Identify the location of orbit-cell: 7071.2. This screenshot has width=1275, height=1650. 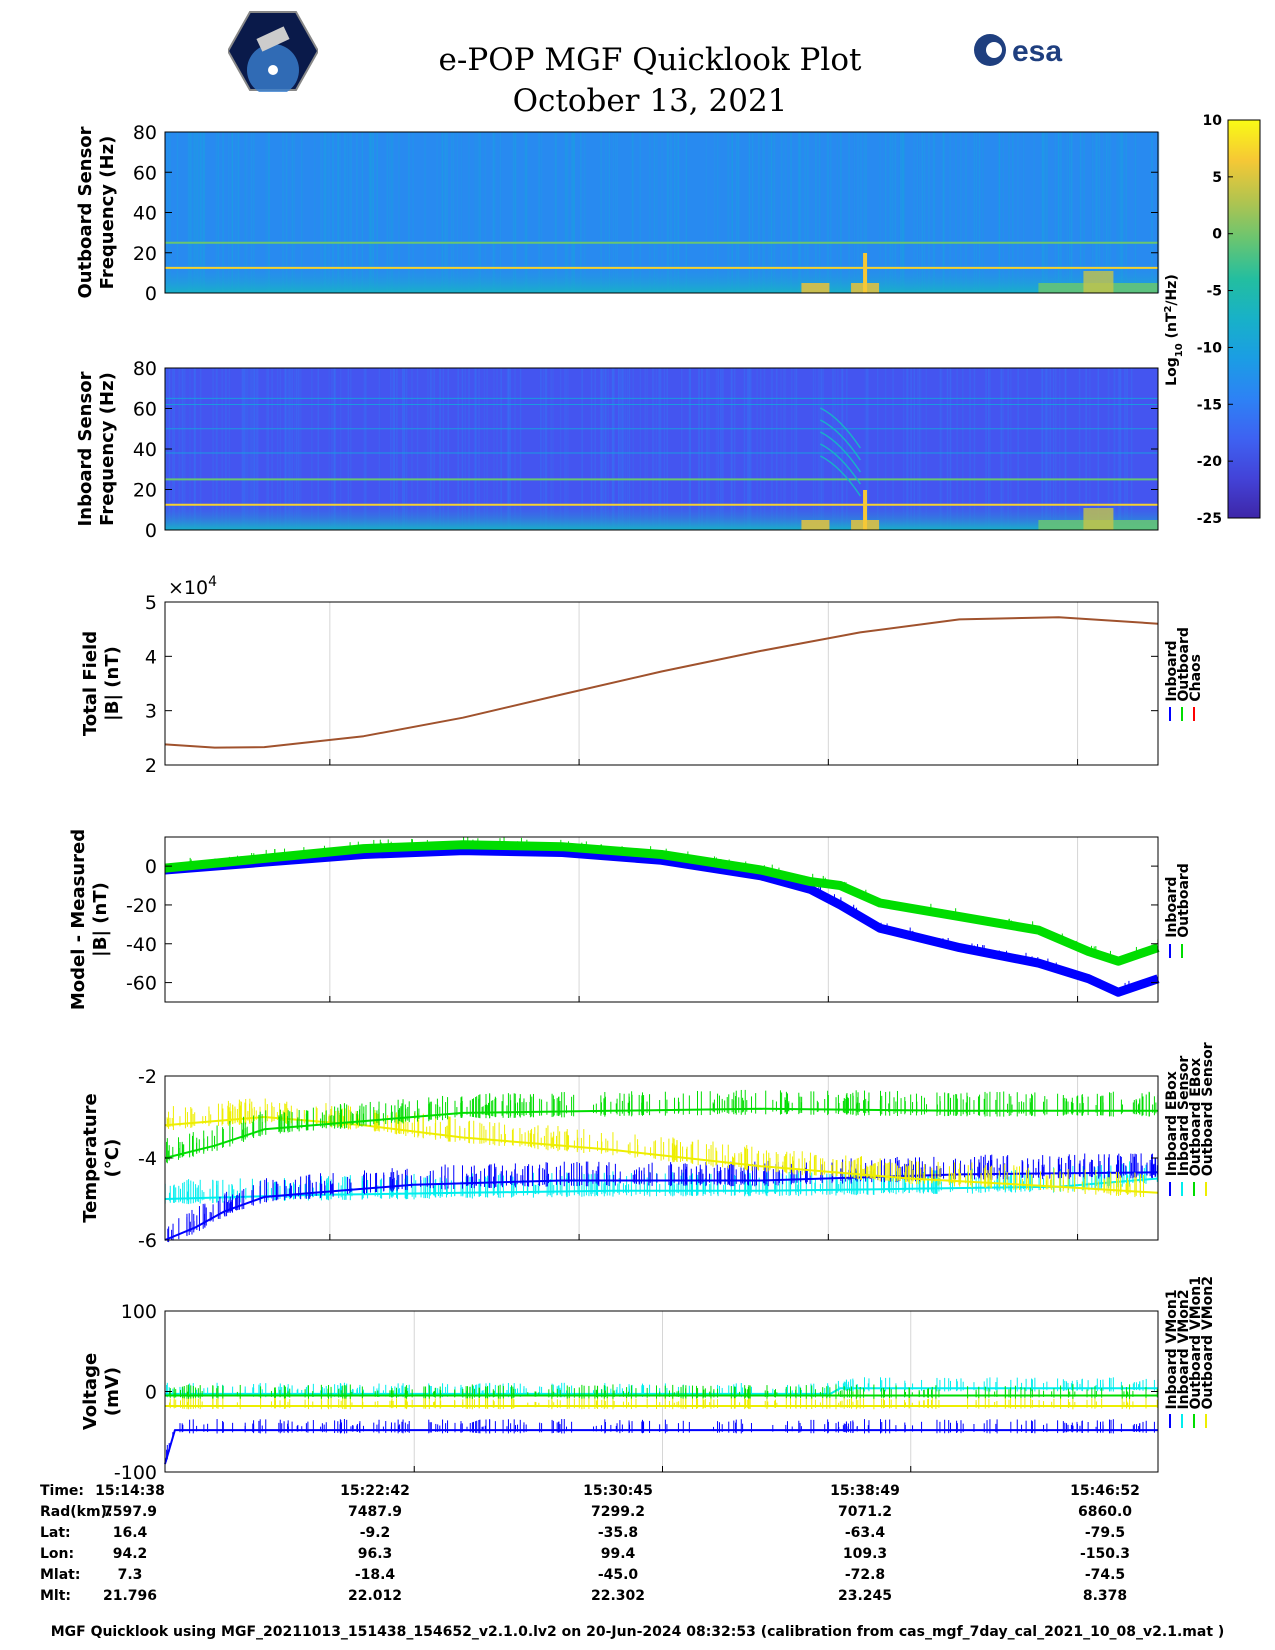
(865, 1512).